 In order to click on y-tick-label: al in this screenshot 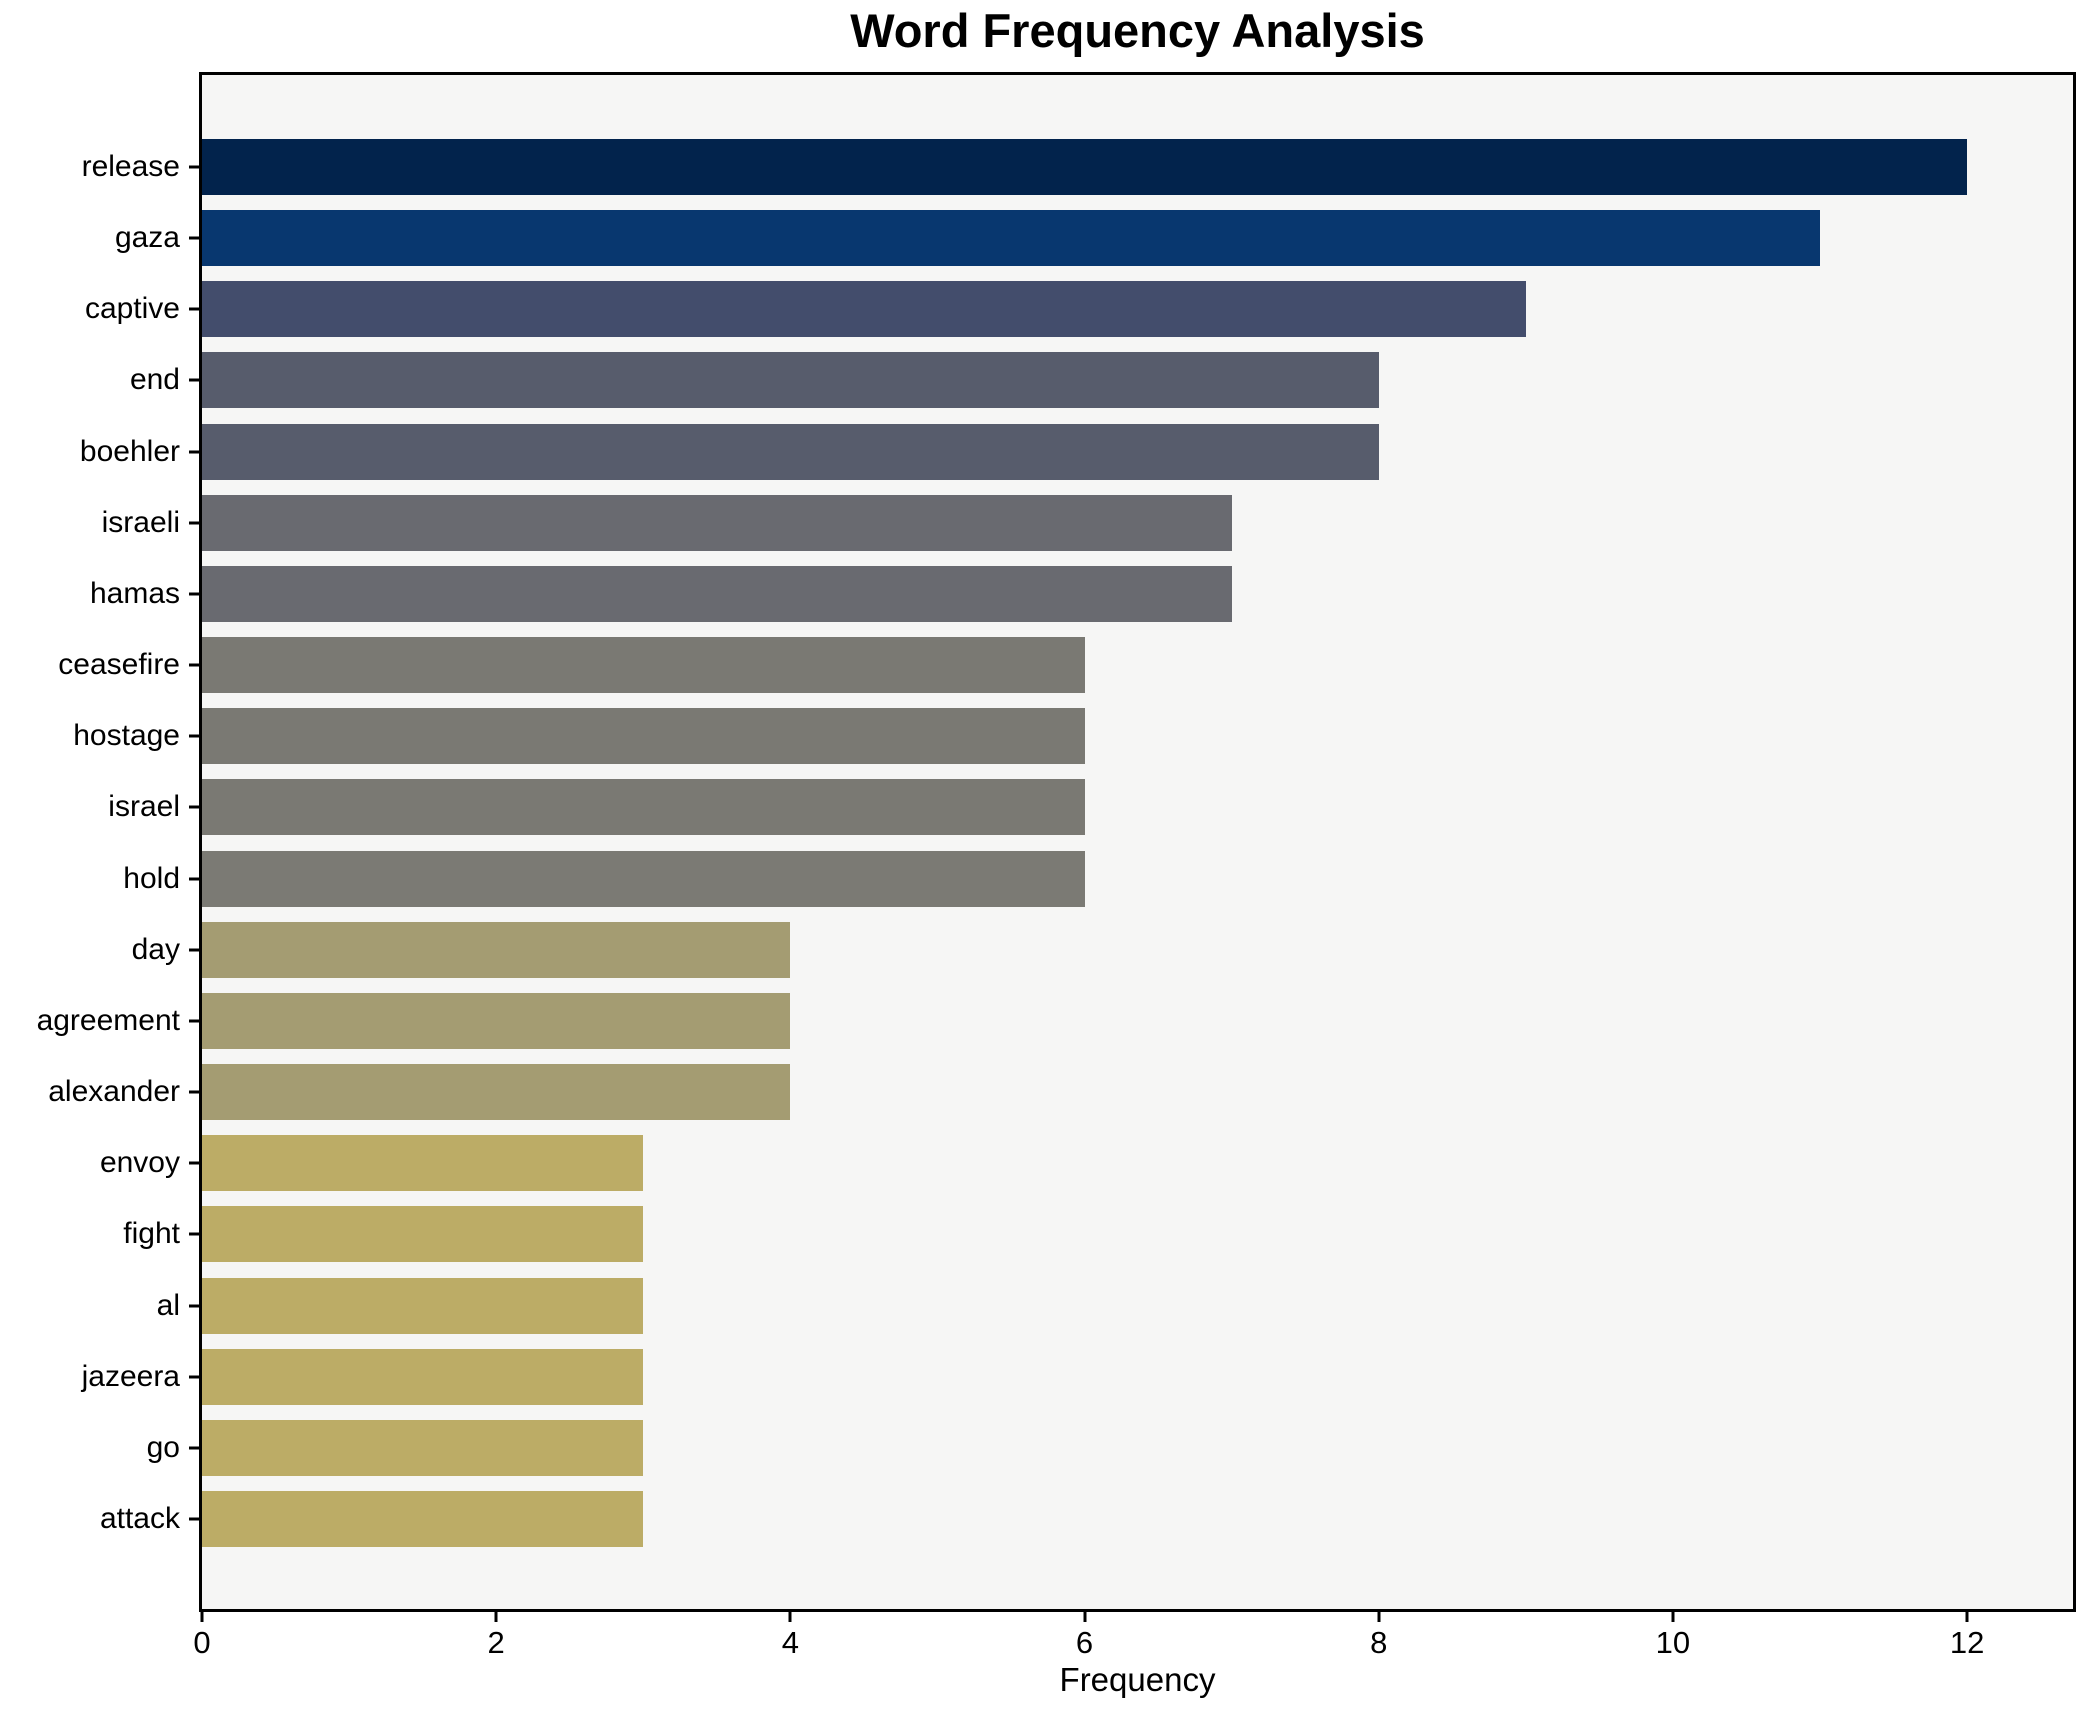, I will do `click(168, 1305)`.